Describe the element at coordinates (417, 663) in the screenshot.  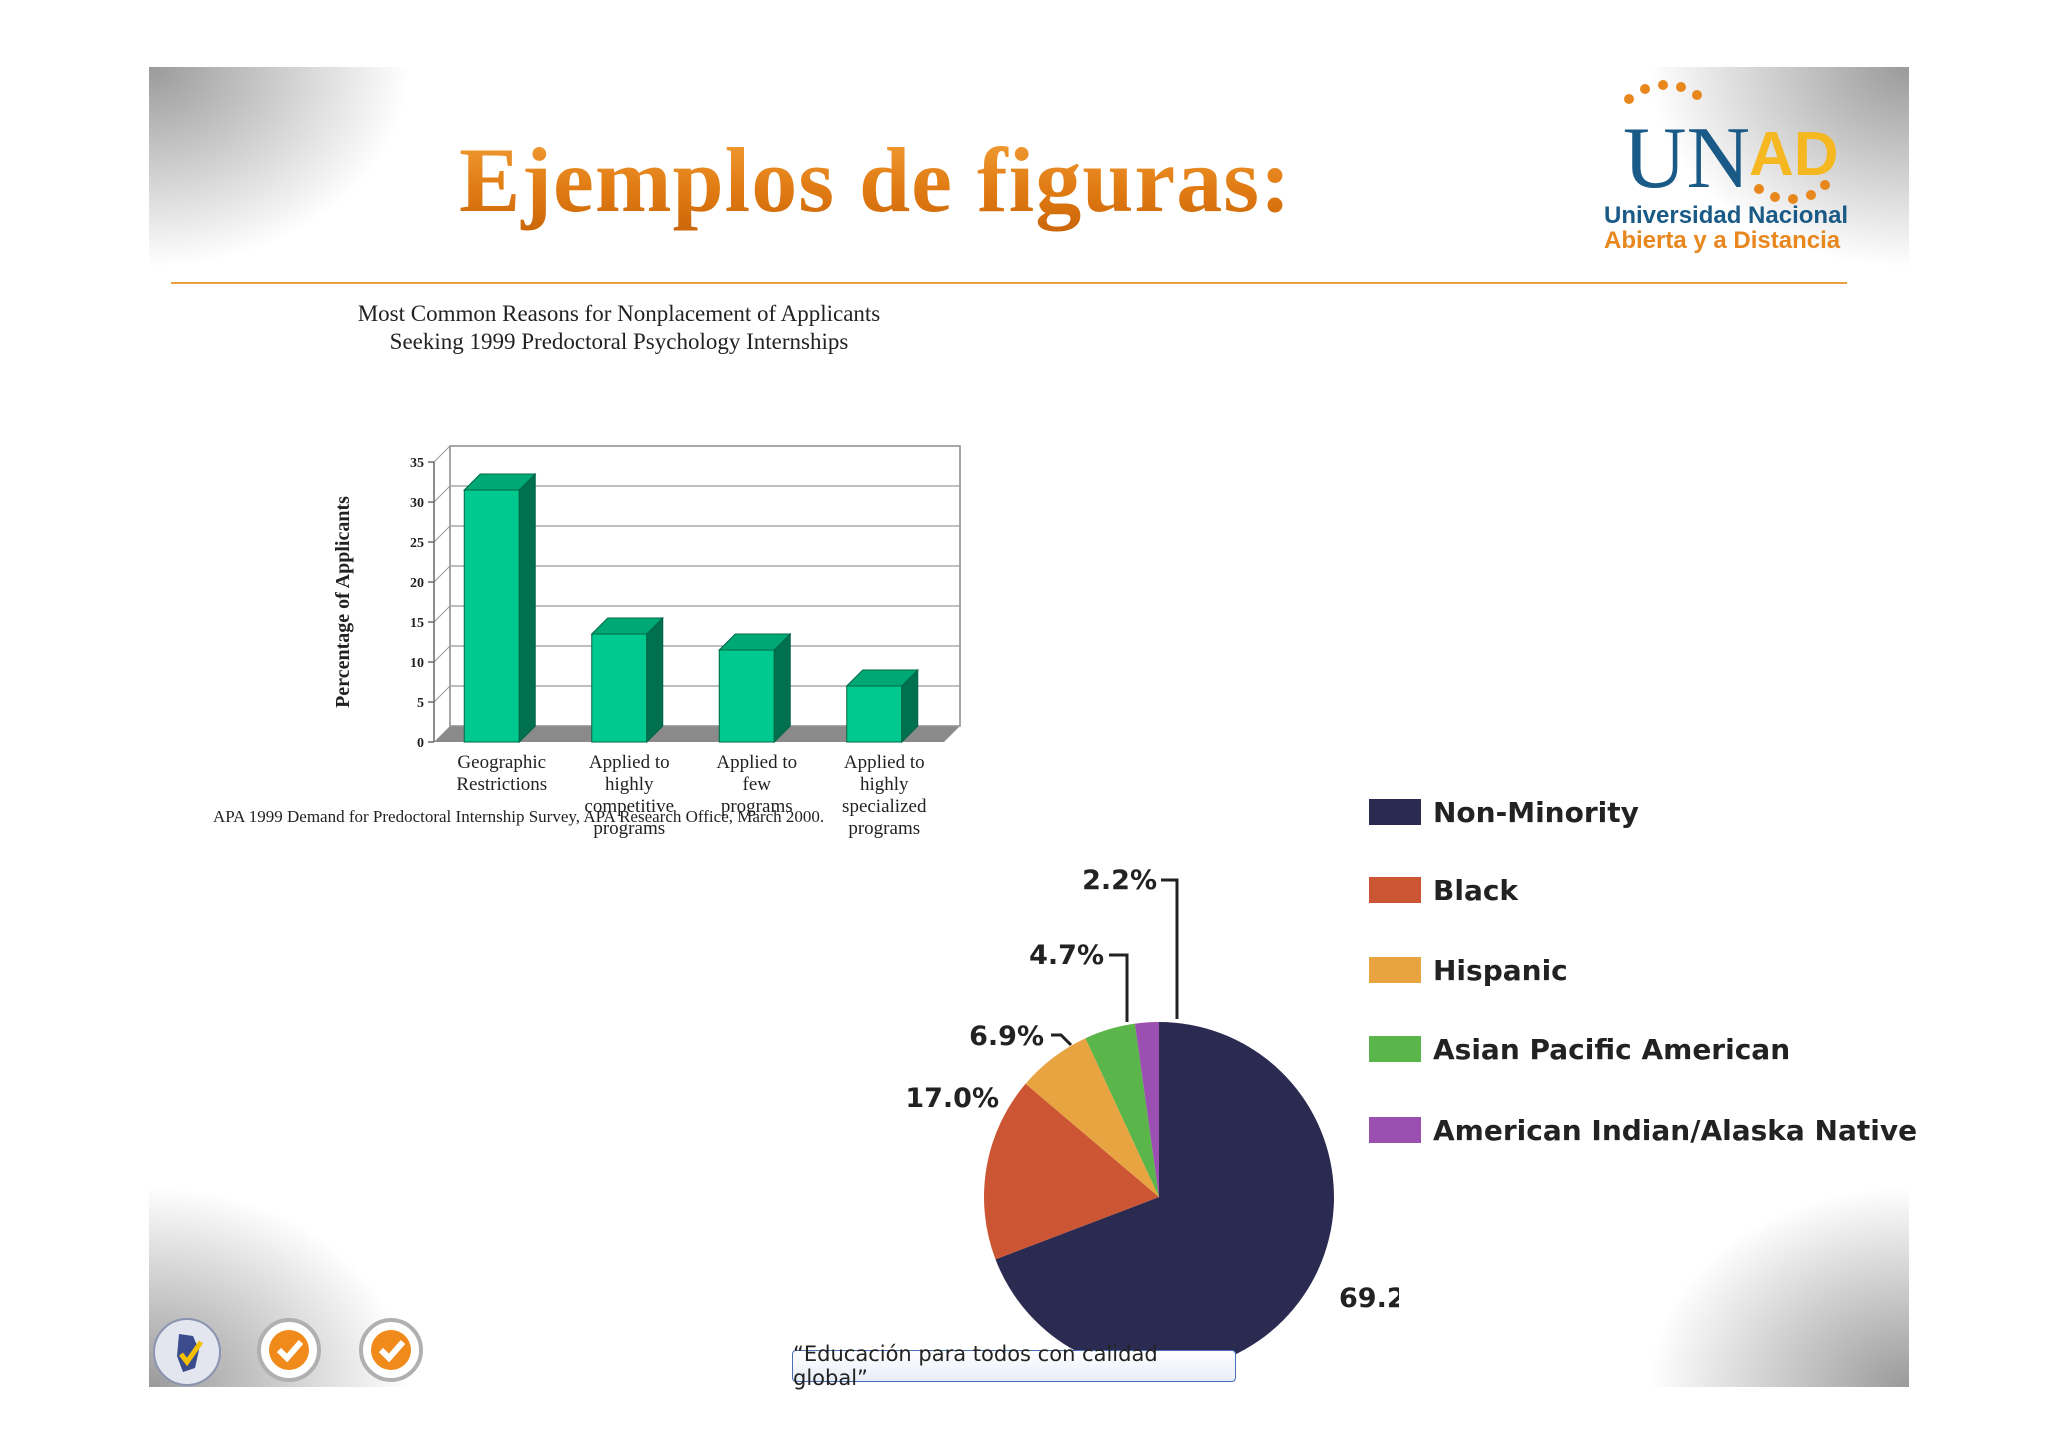
I see `y-tick-label: 10` at that location.